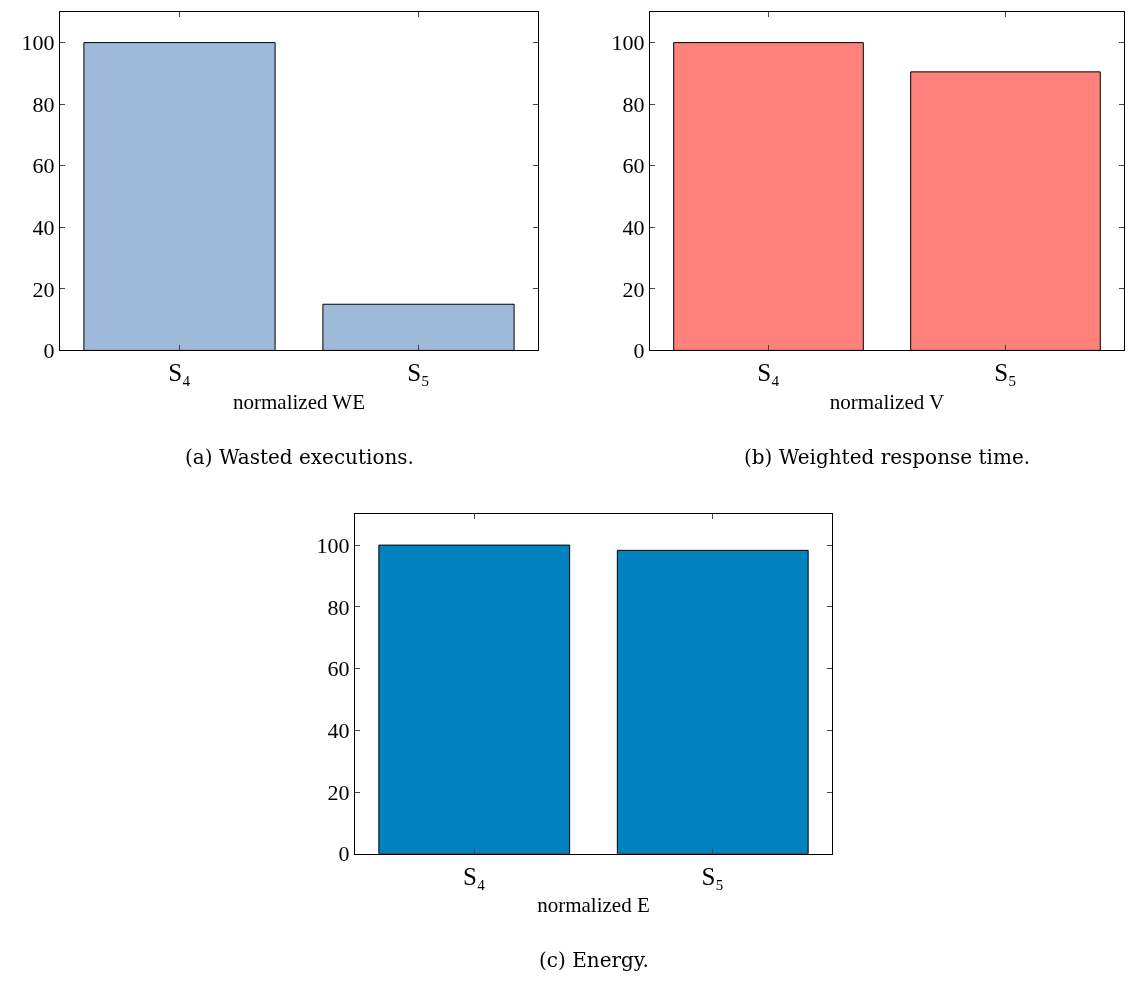  I want to click on text: (c) Energy., so click(594, 960).